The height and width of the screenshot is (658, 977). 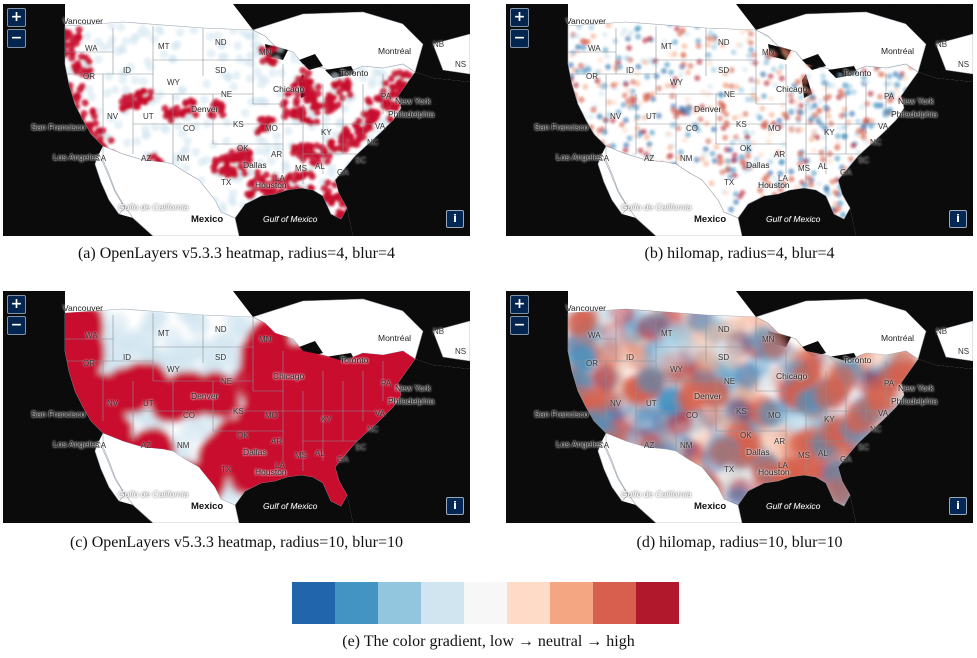 What do you see at coordinates (823, 453) in the screenshot?
I see `state-label-al: AL` at bounding box center [823, 453].